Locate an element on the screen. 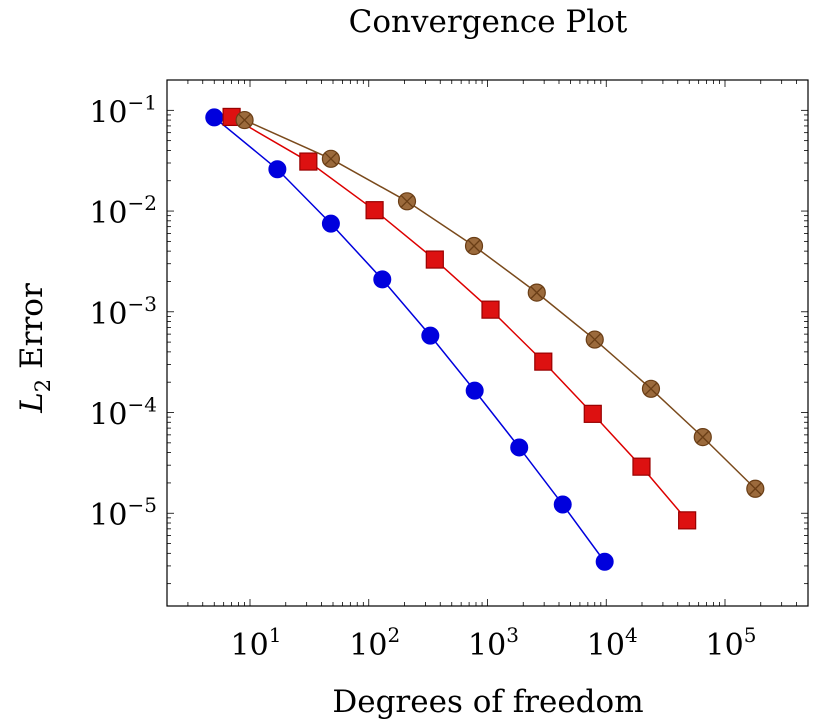 Image resolution: width=814 pixels, height=727 pixels. y-axis-label: L2 Error is located at coordinates (34, 348).